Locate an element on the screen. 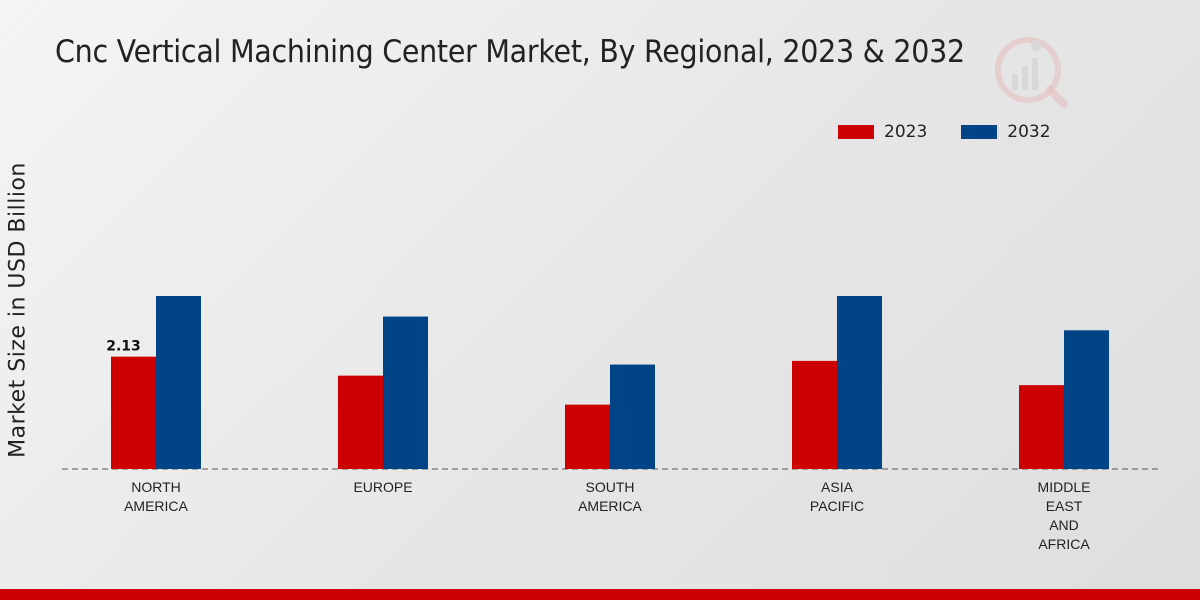 This screenshot has width=1200, height=600. x-tick-label-0: NORTH AMERICA is located at coordinates (156, 496).